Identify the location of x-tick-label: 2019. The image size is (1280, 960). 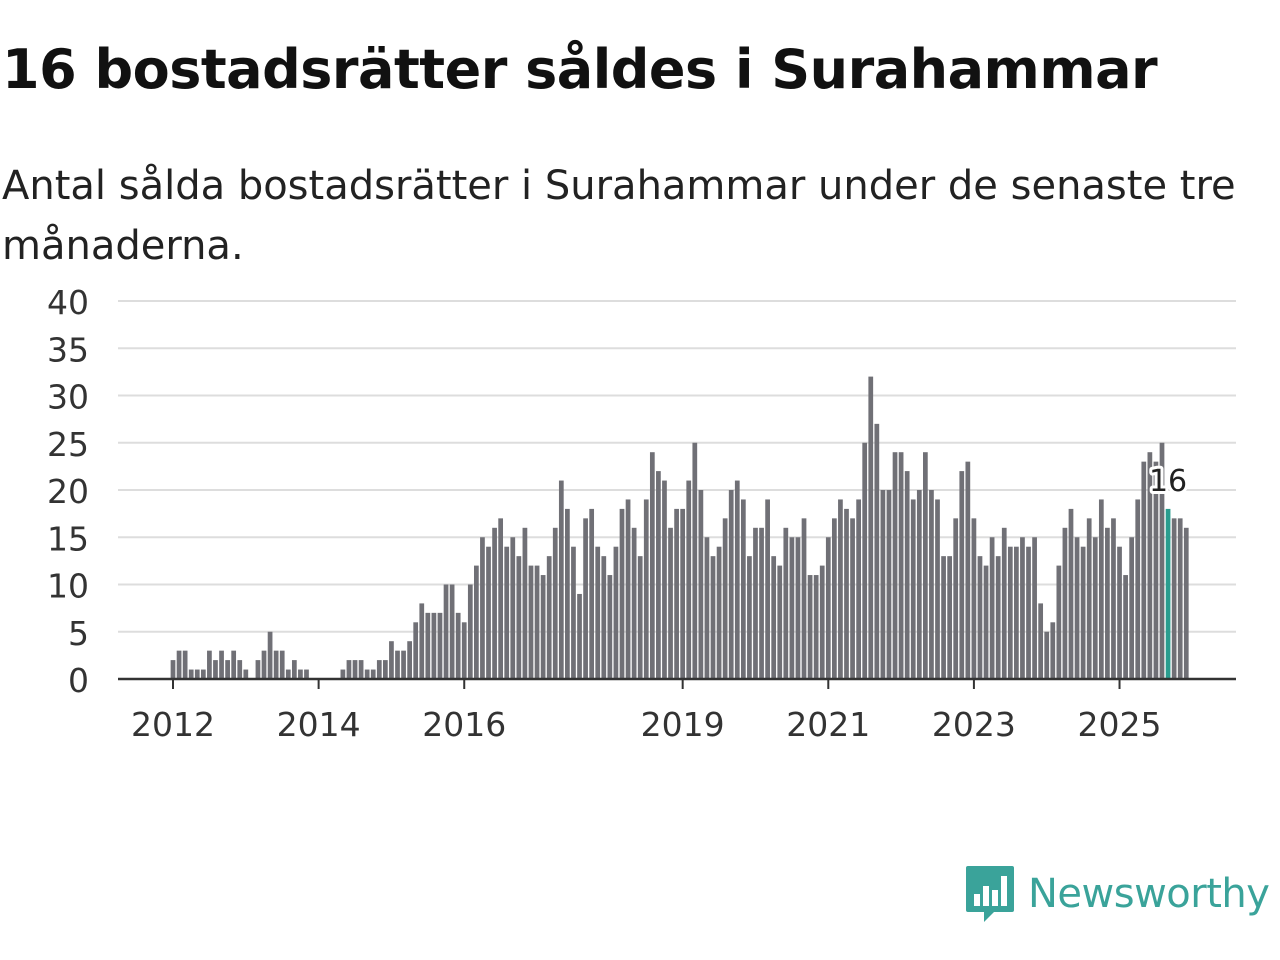
(683, 724).